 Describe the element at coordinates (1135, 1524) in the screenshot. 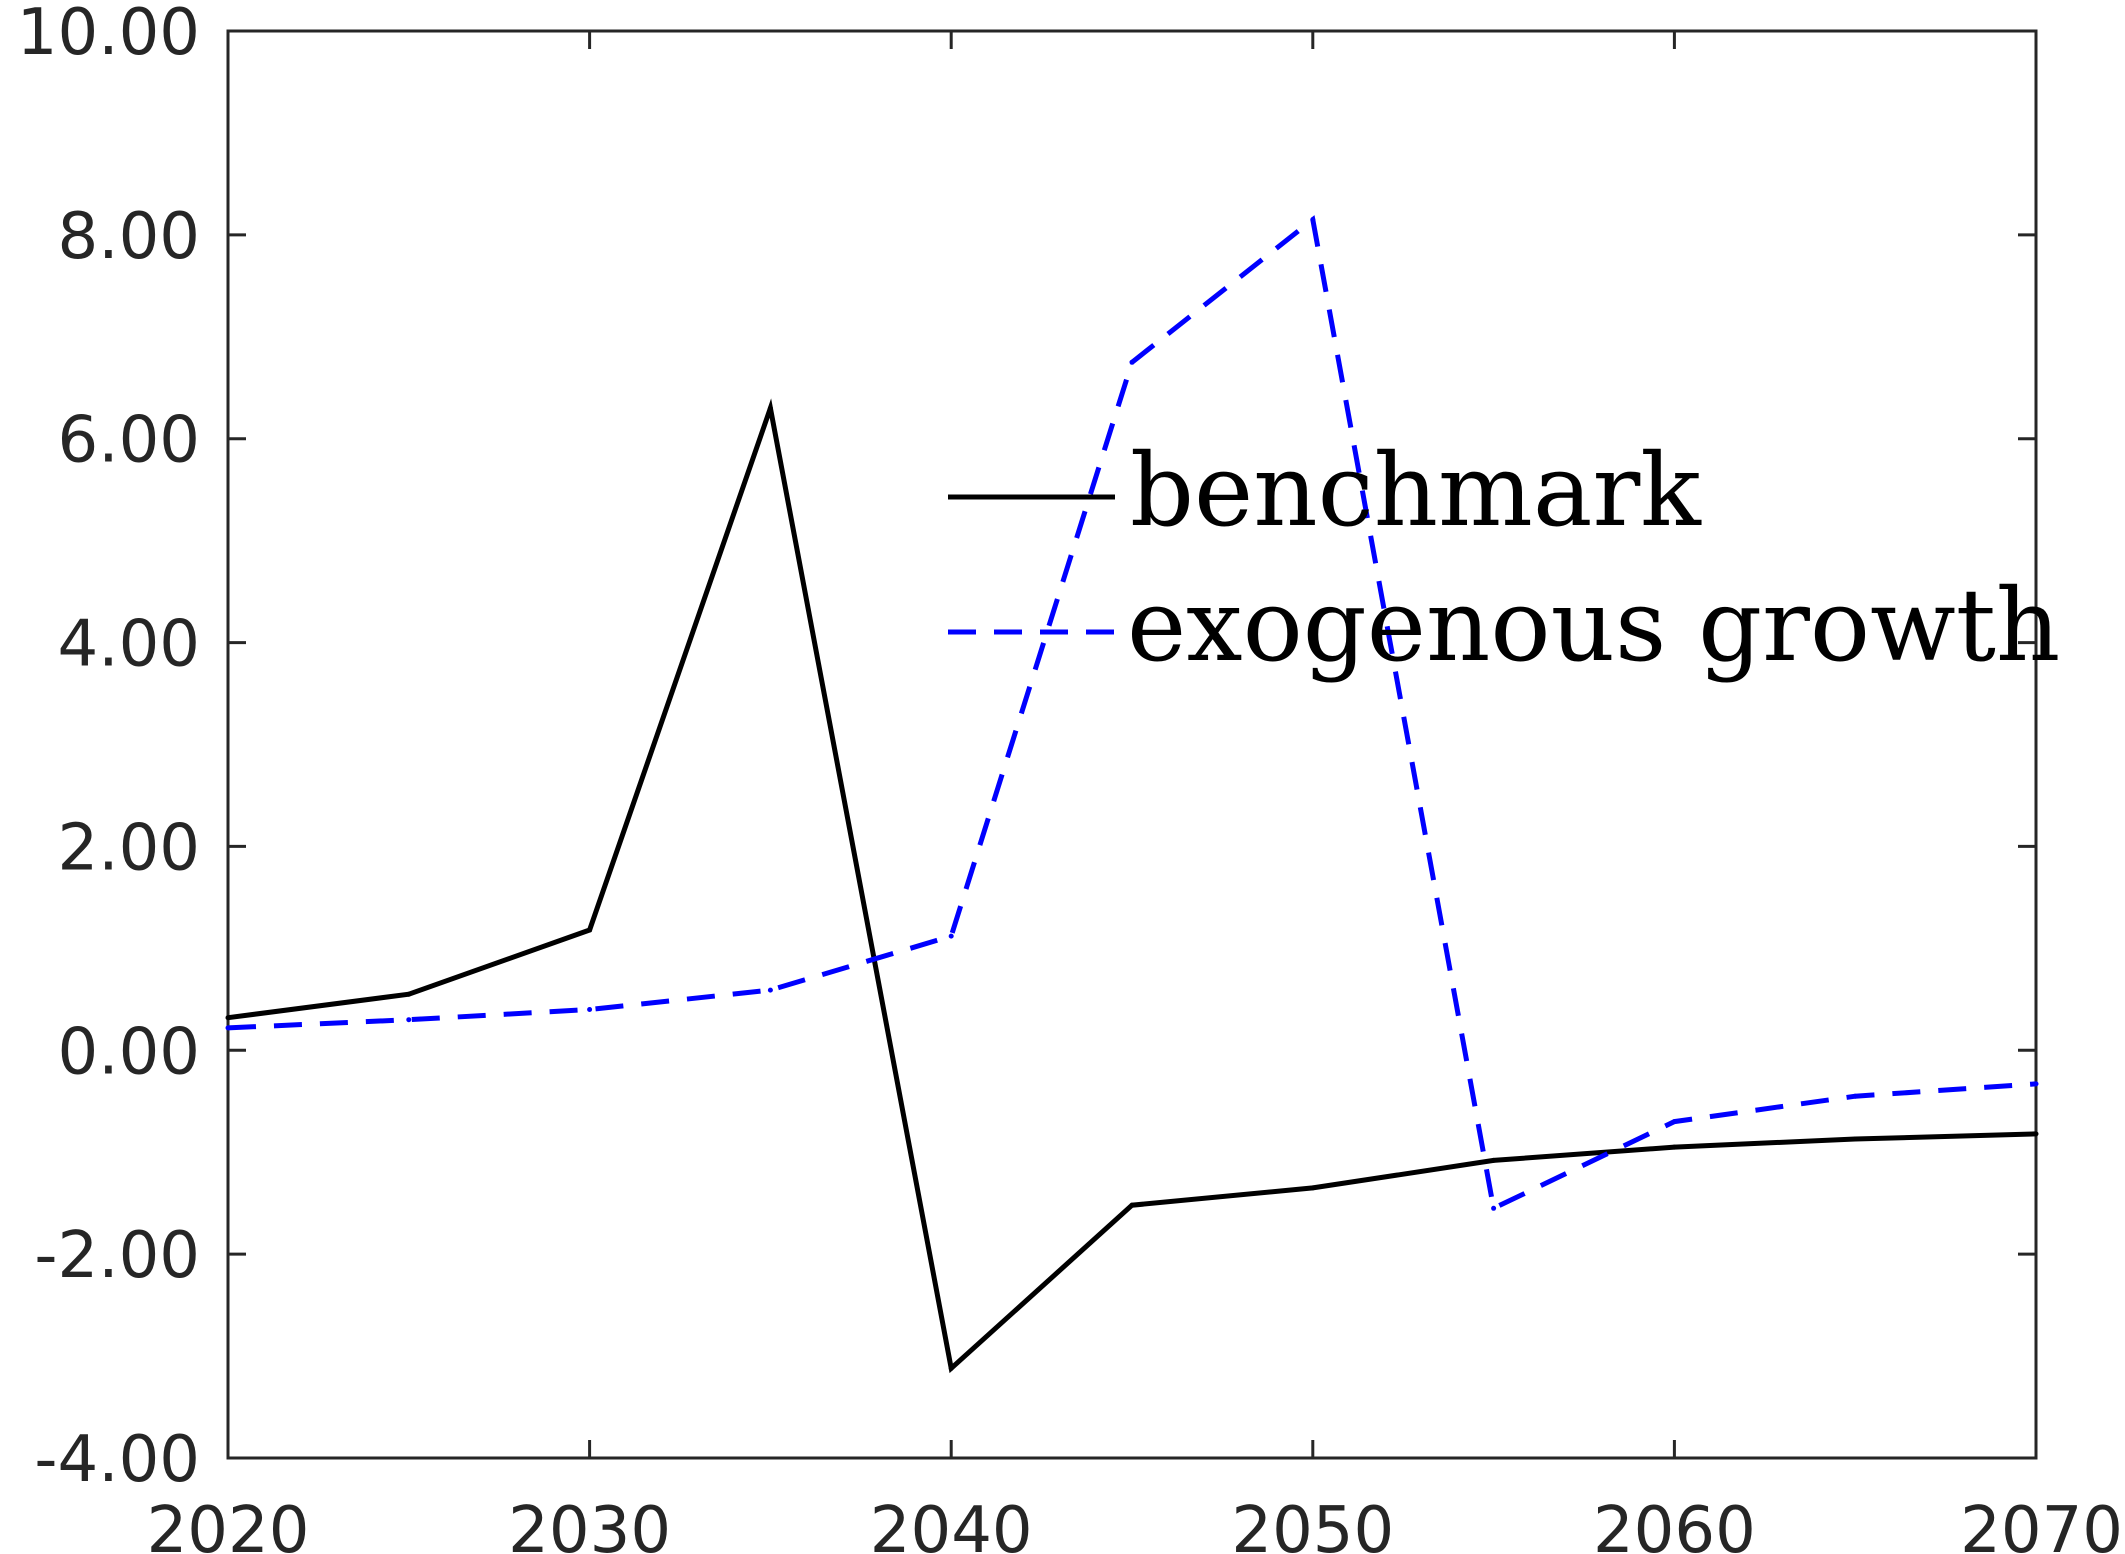

I see `x-tick-labels: 2020 2030 2040 2050 2060 2070` at that location.